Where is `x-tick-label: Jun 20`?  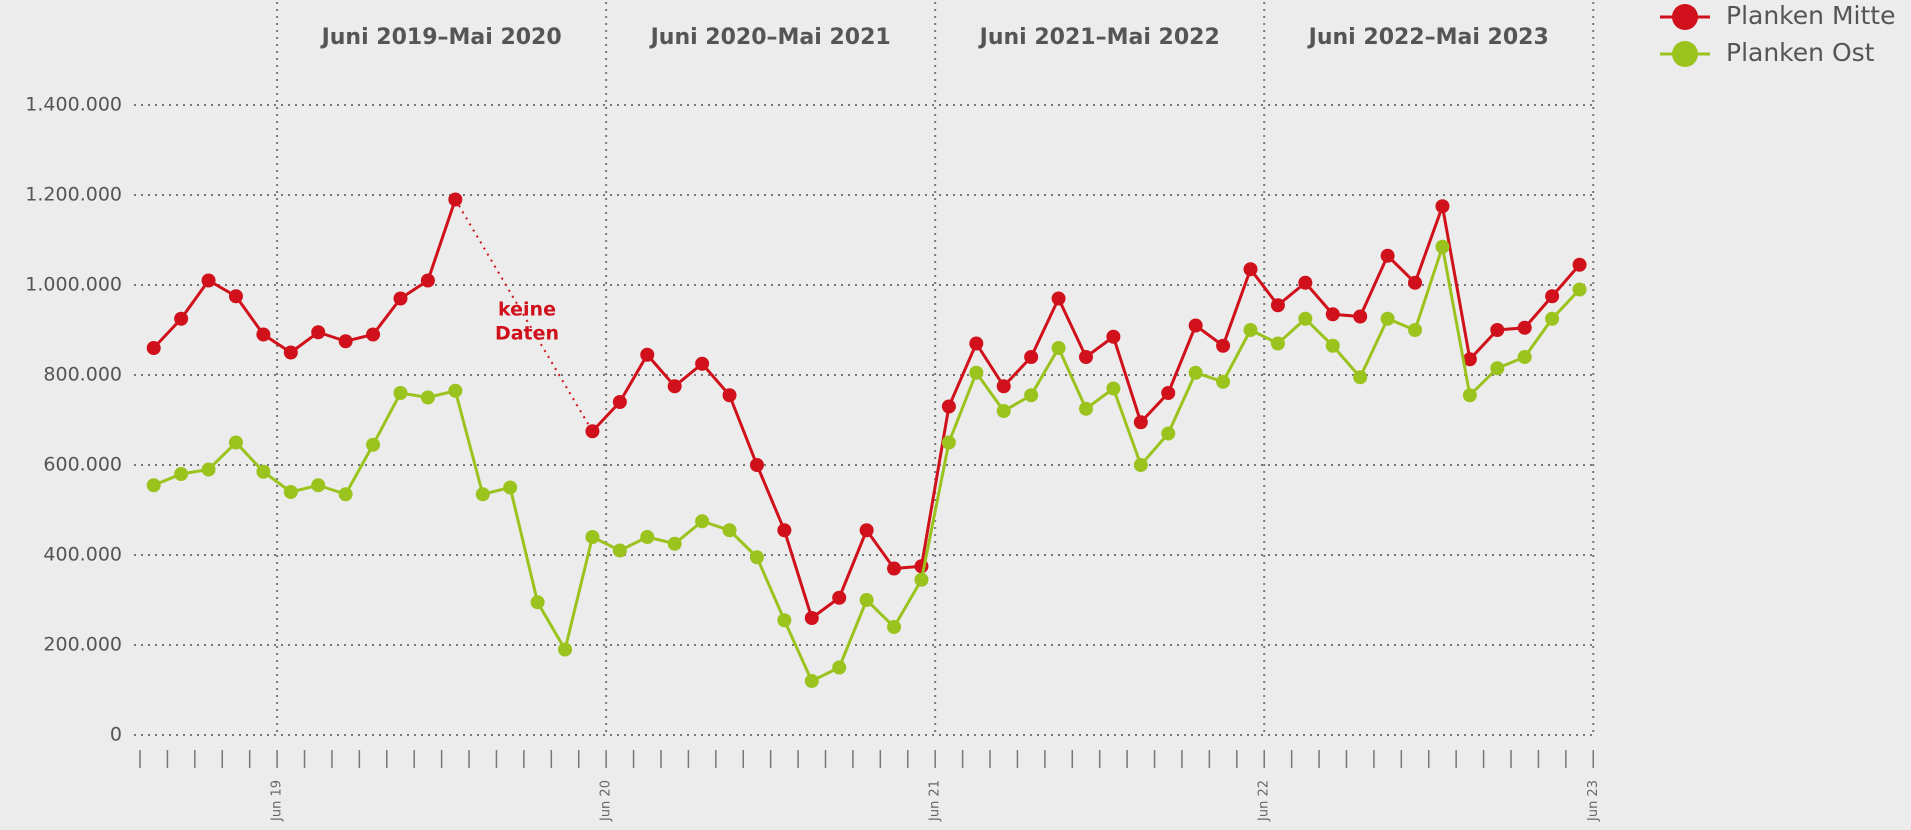
x-tick-label: Jun 20 is located at coordinates (606, 801).